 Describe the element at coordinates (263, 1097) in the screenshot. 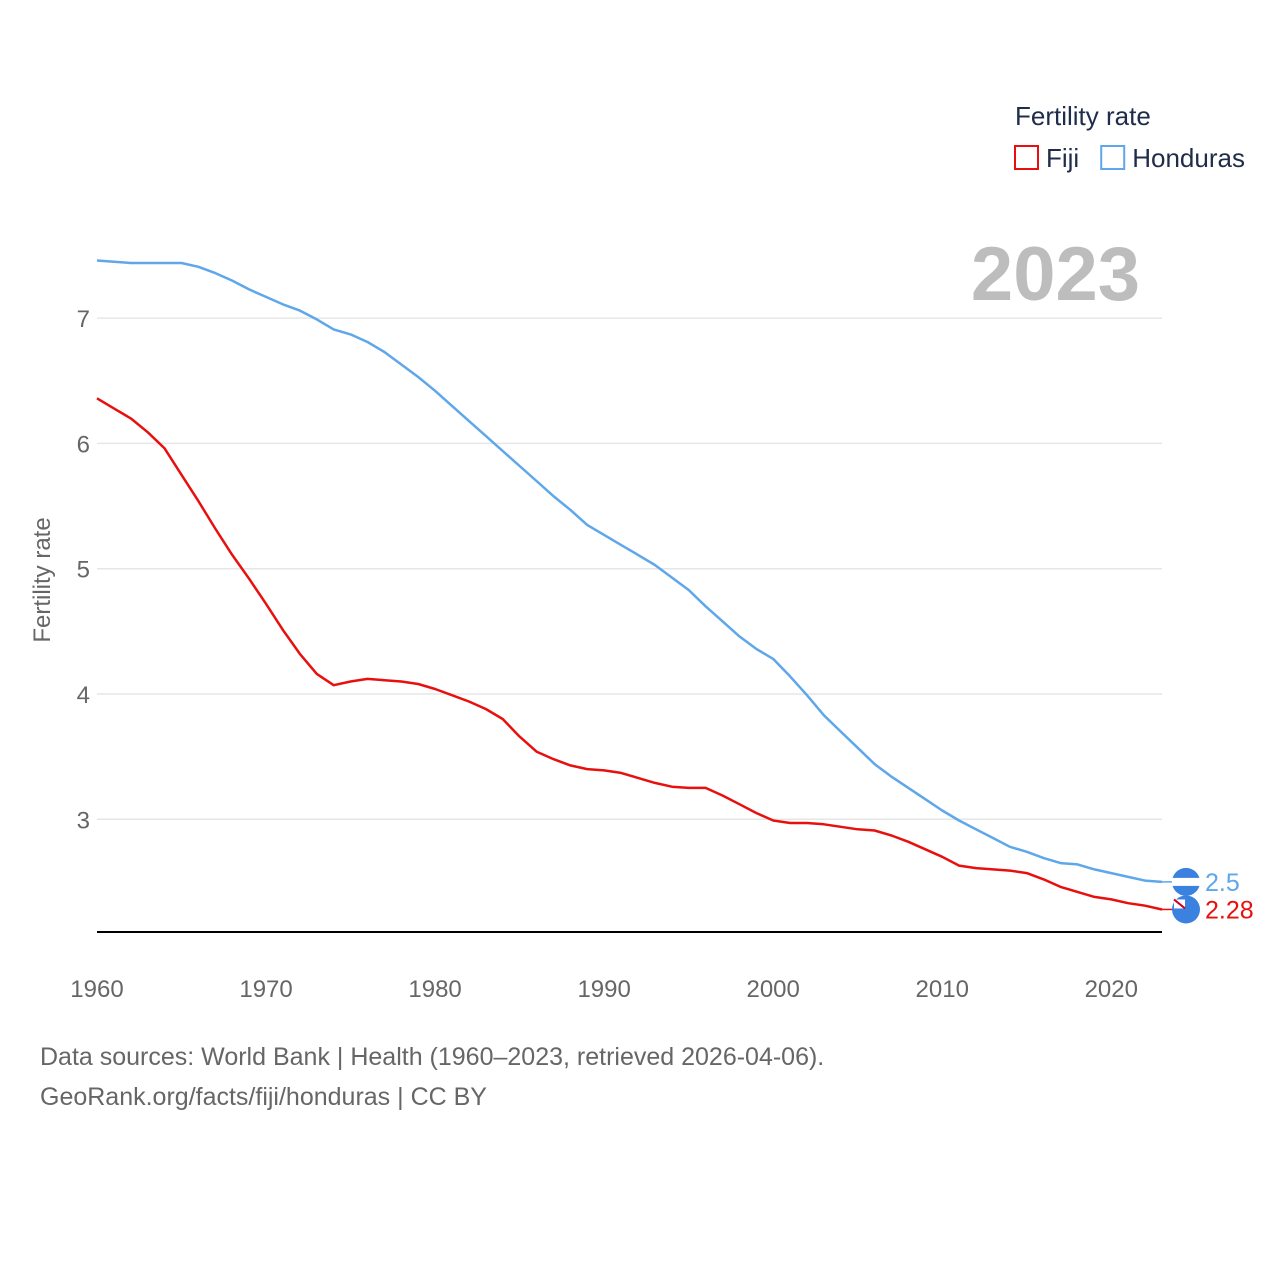

I see `attribution-text: GeoRank.org/facts/fiji/honduras | CC BY` at that location.